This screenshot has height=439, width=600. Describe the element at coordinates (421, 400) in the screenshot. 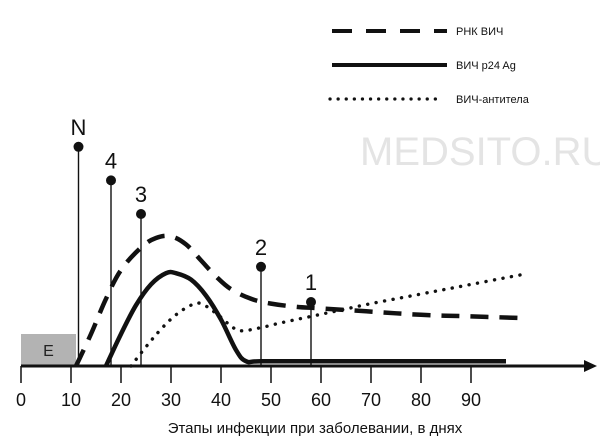

I see `x-tick-label: 80` at that location.